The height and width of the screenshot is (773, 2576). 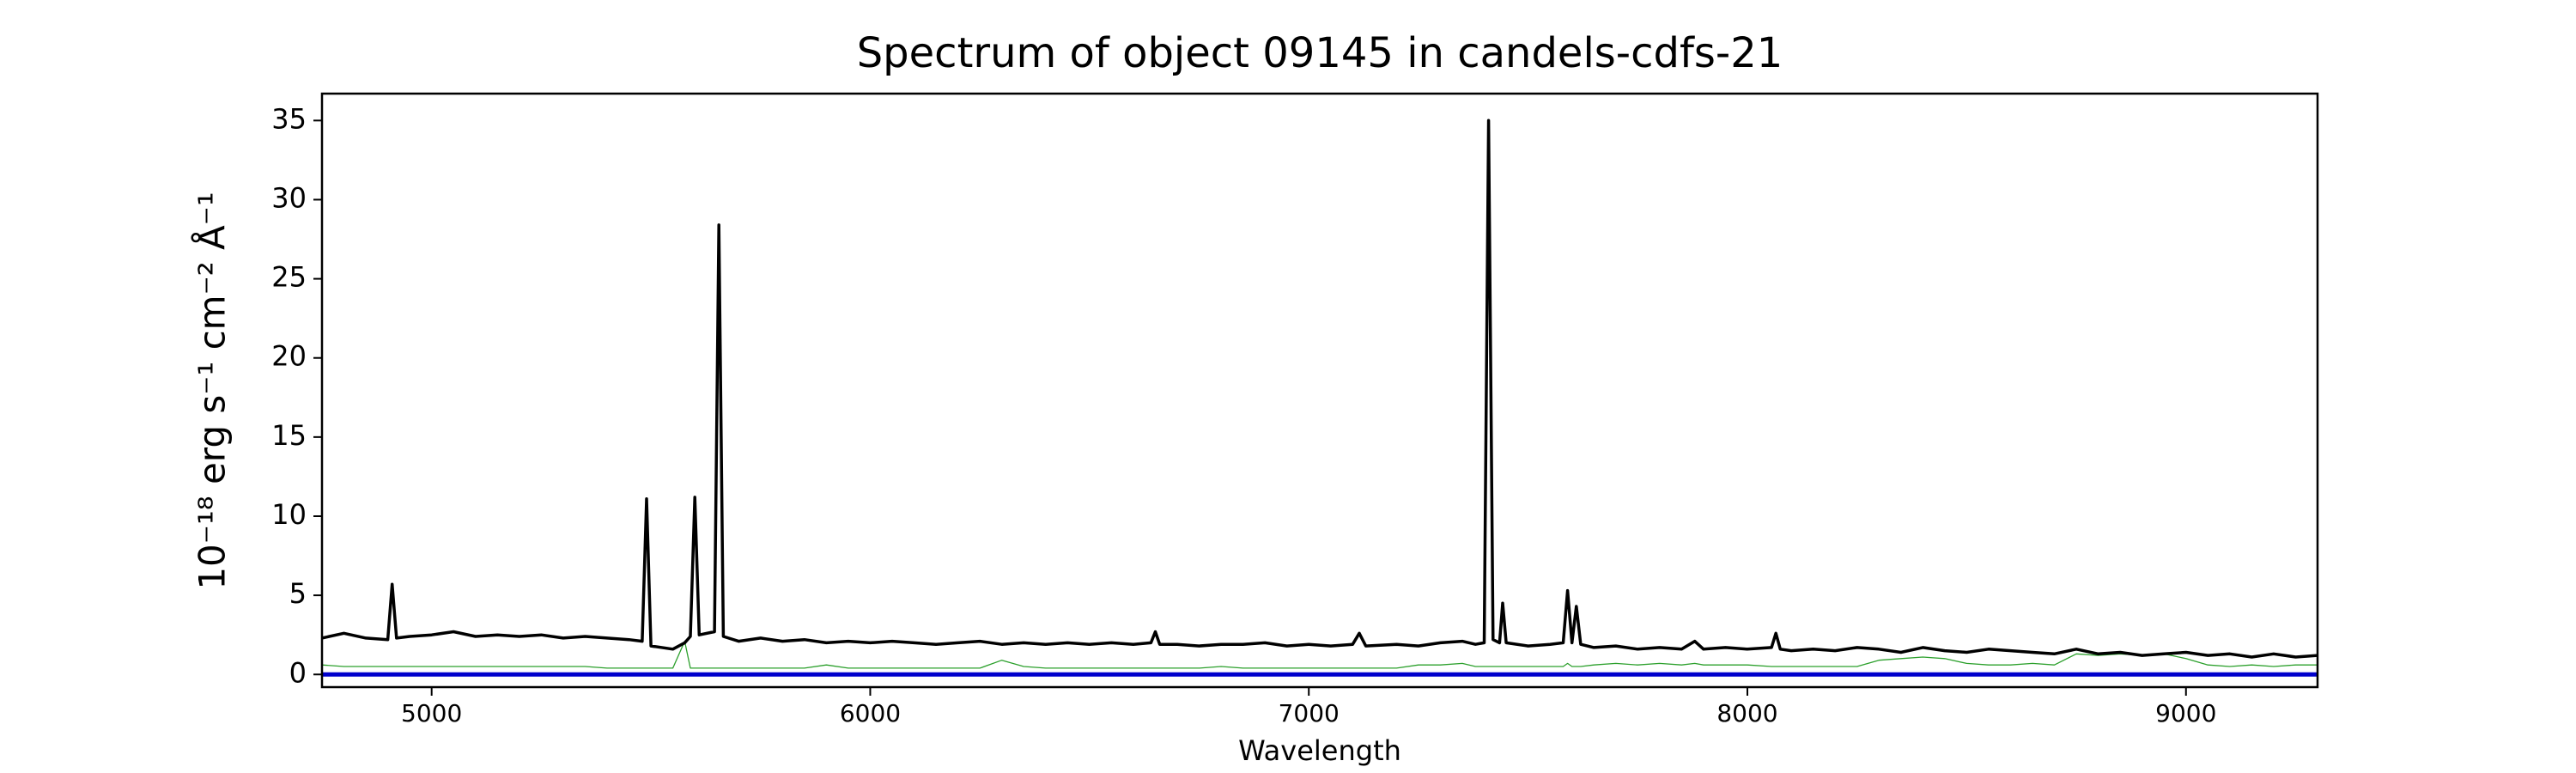 I want to click on y-tick-label: 25, so click(x=289, y=277).